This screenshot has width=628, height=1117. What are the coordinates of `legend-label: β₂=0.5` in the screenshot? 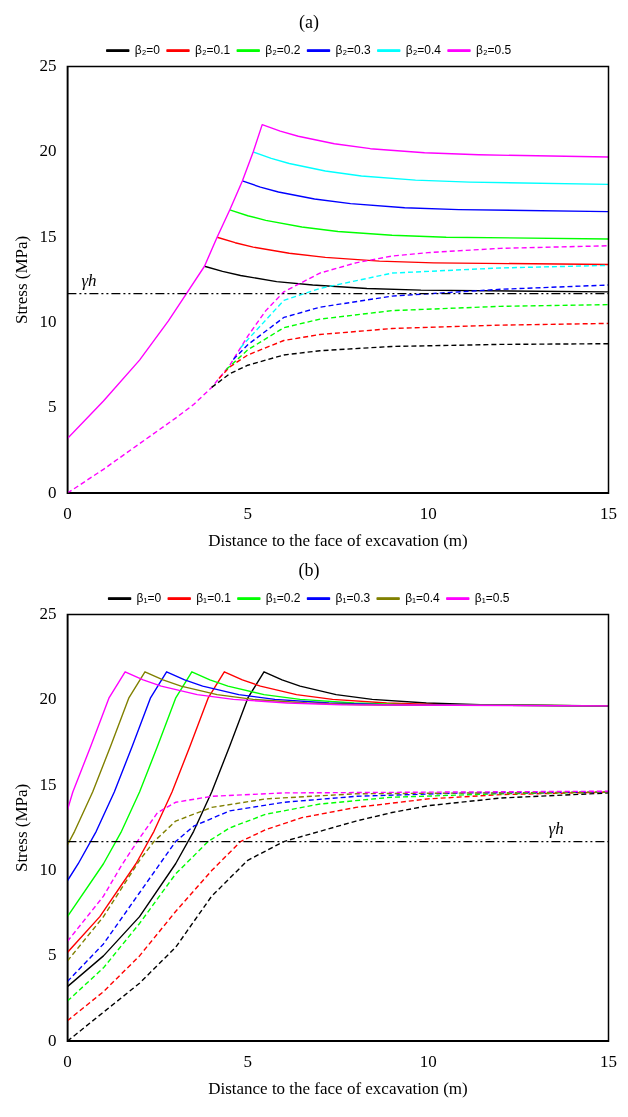 It's located at (494, 49).